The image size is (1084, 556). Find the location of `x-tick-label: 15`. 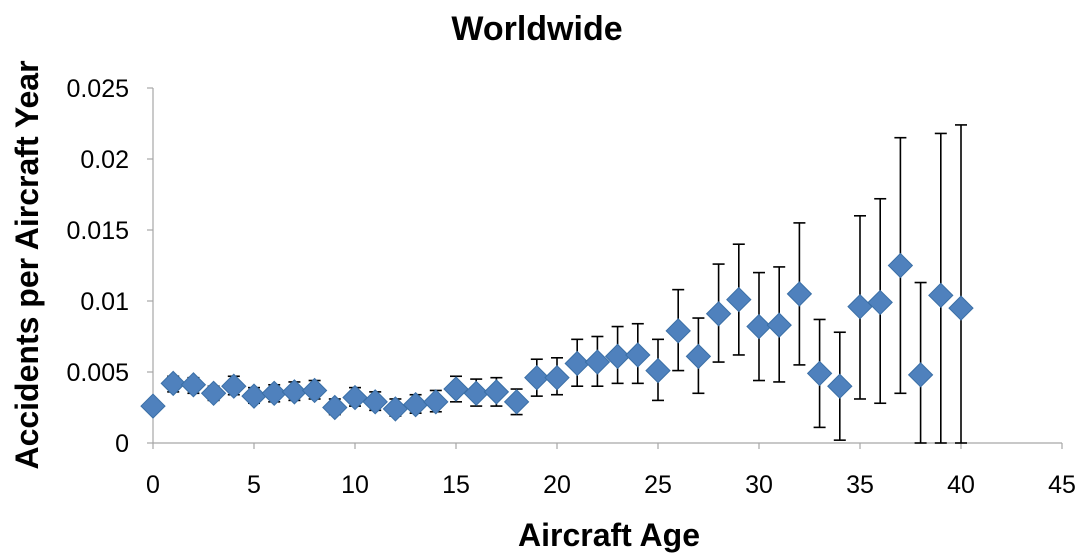

x-tick-label: 15 is located at coordinates (456, 485).